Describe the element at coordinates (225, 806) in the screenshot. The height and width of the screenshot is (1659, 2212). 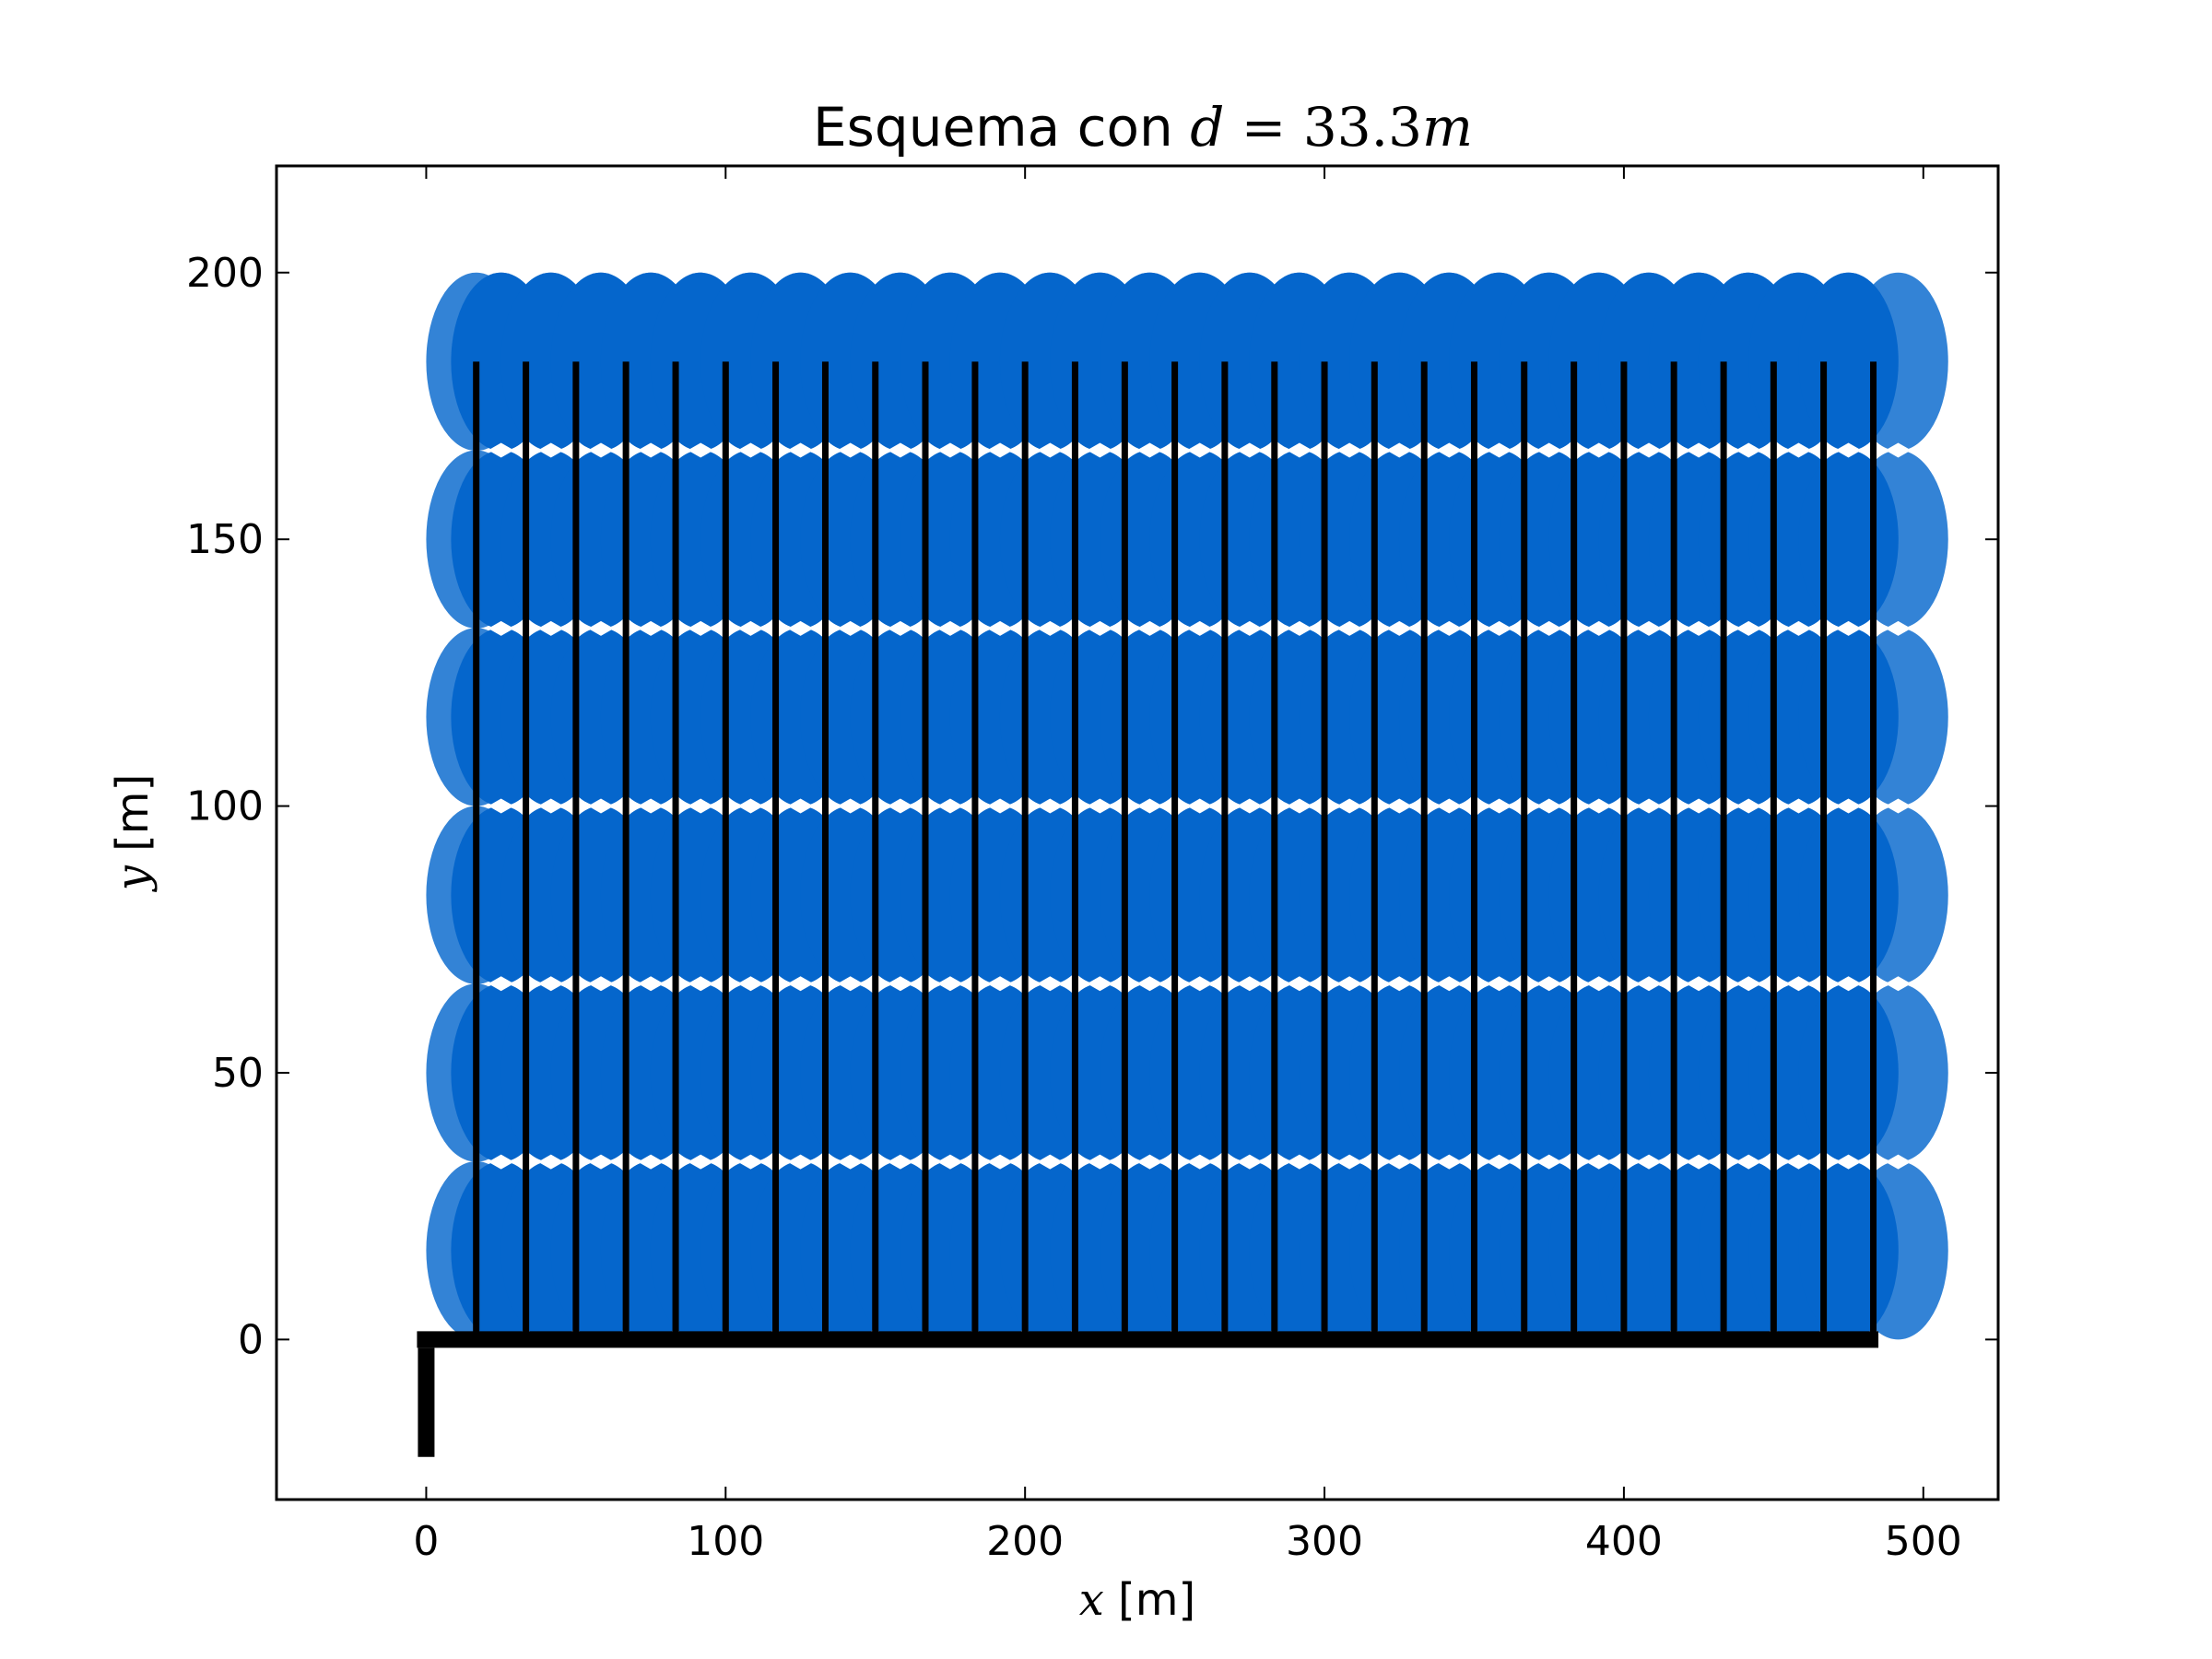
I see `y-tick-label: 100` at that location.